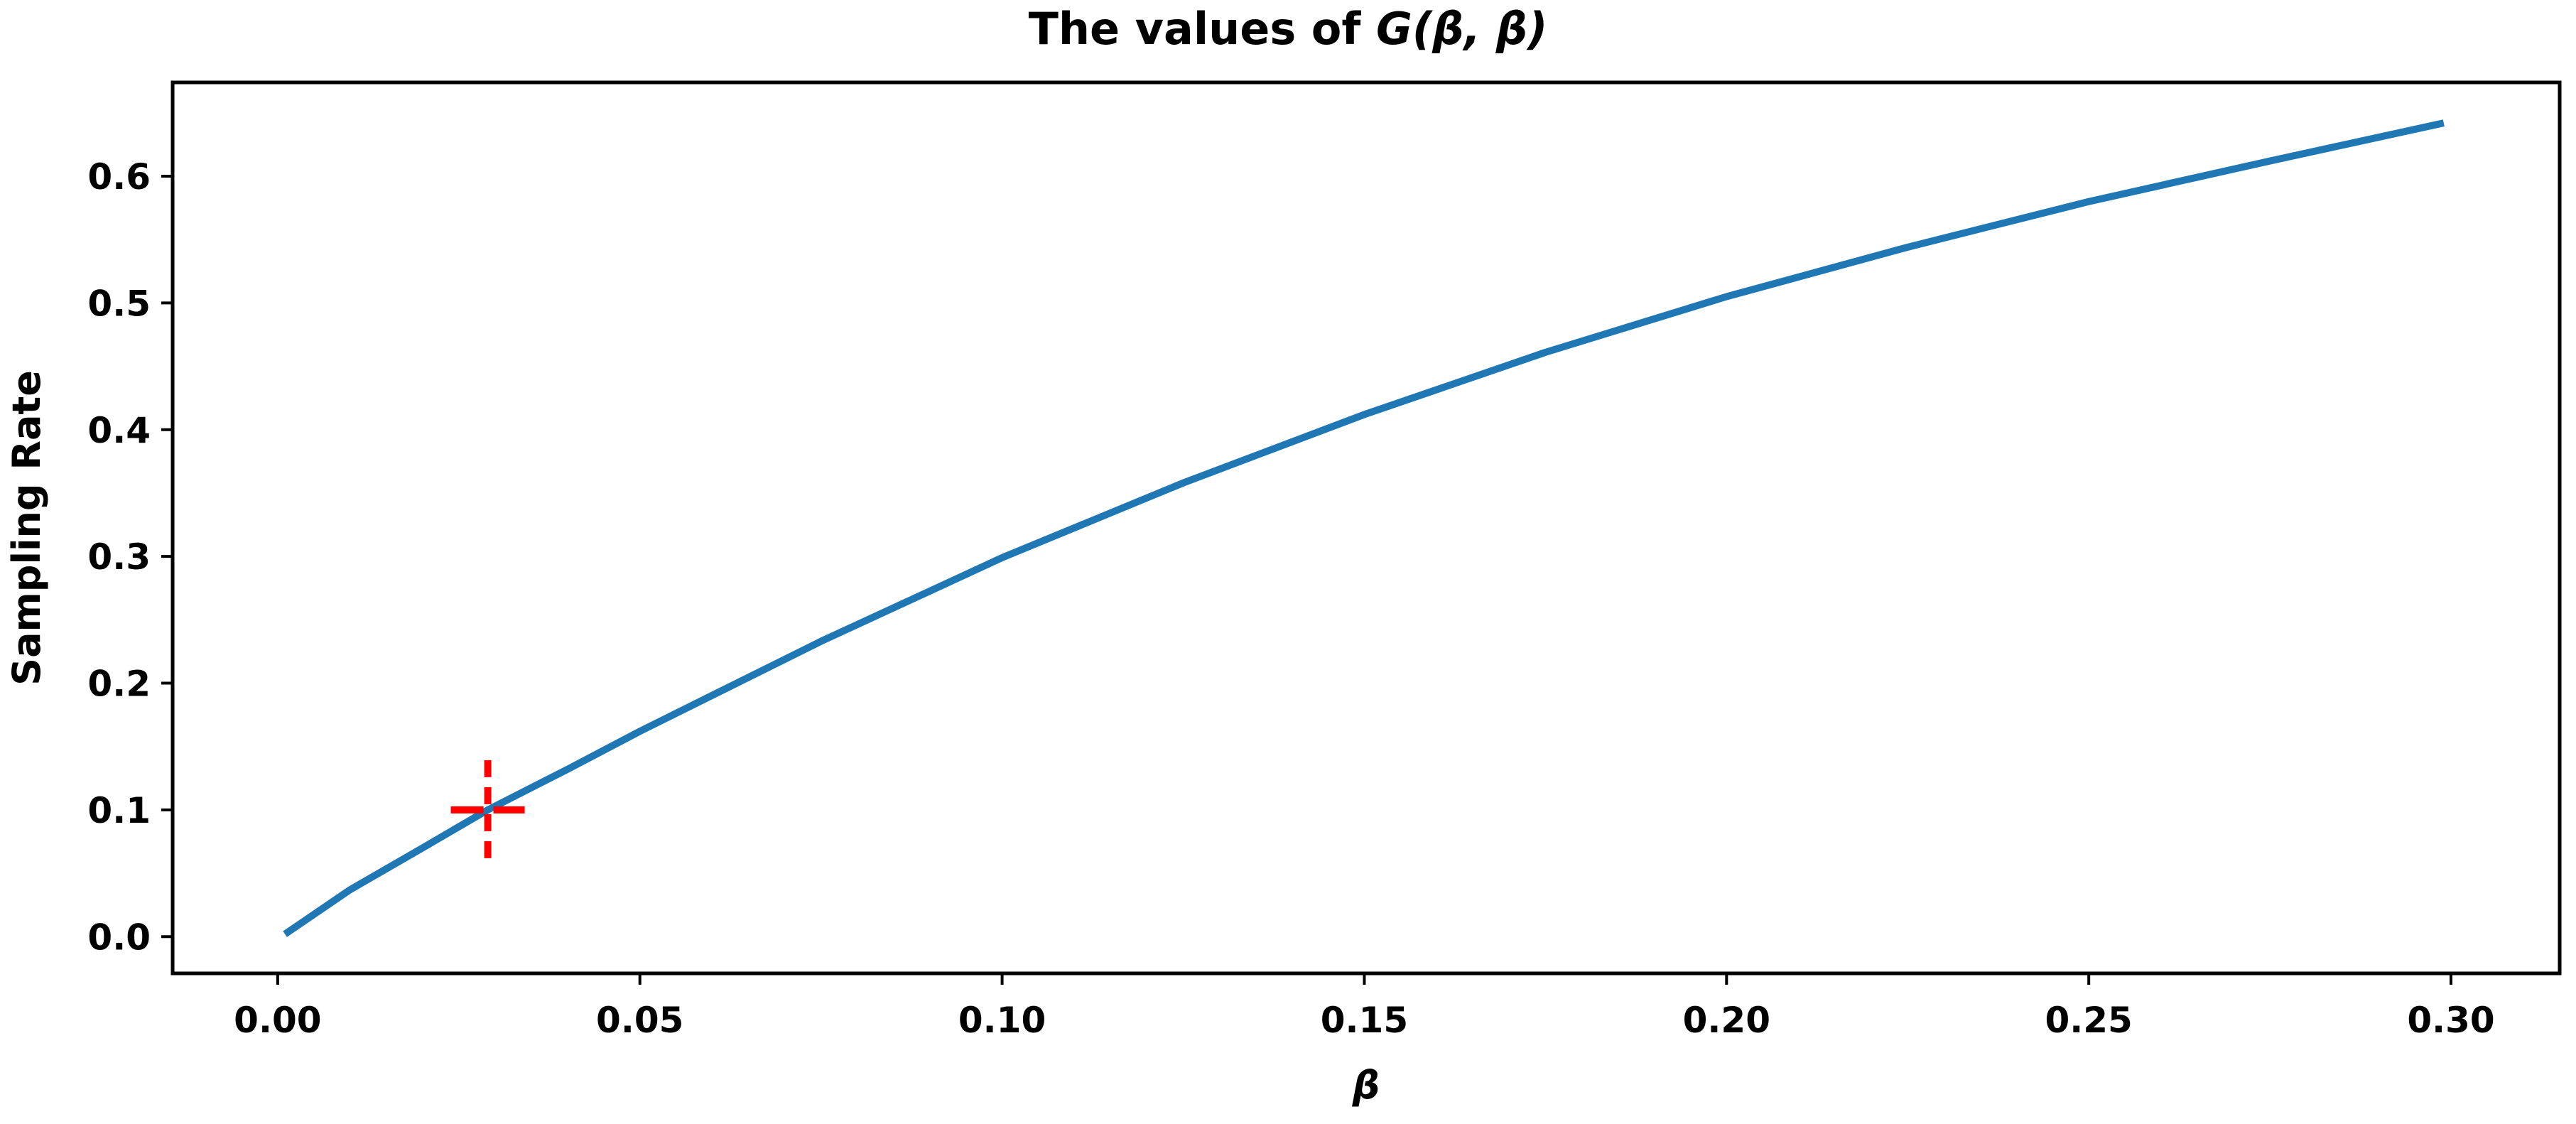  Describe the element at coordinates (487, 810) in the screenshot. I see `marker-cross` at that location.